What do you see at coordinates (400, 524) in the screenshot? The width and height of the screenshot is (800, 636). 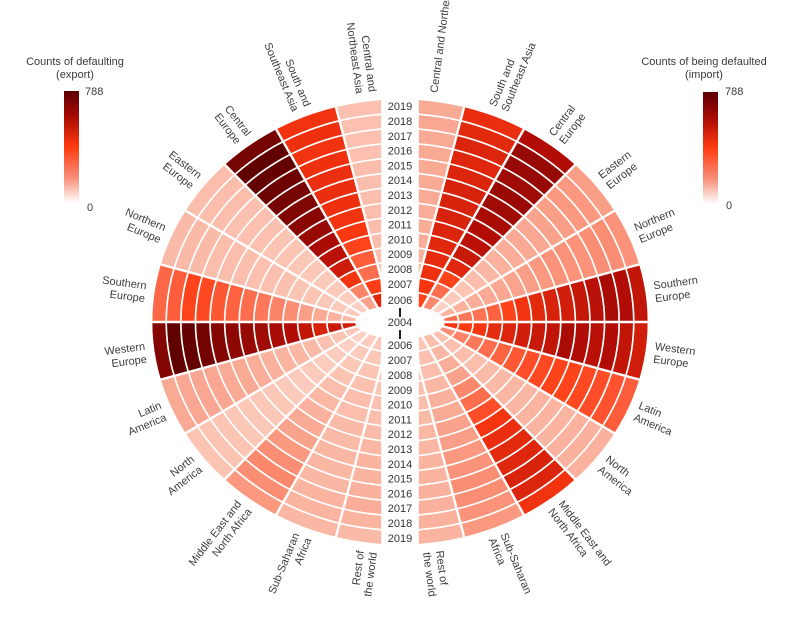 I see `year-label-bottom-2018: 2018` at bounding box center [400, 524].